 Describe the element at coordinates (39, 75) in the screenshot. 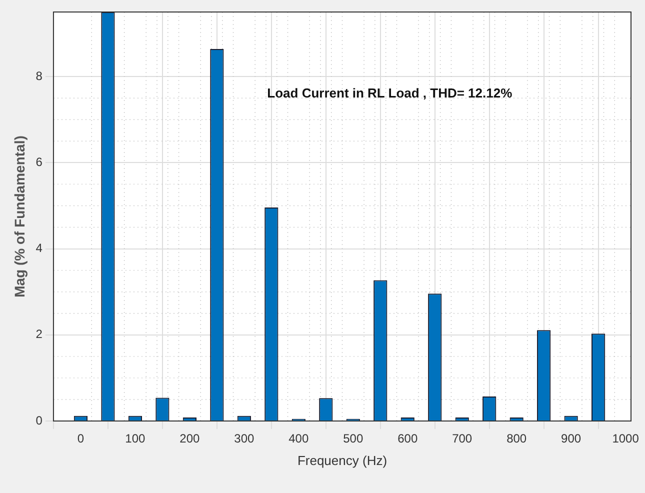

I see `y-tick-label: 8` at that location.